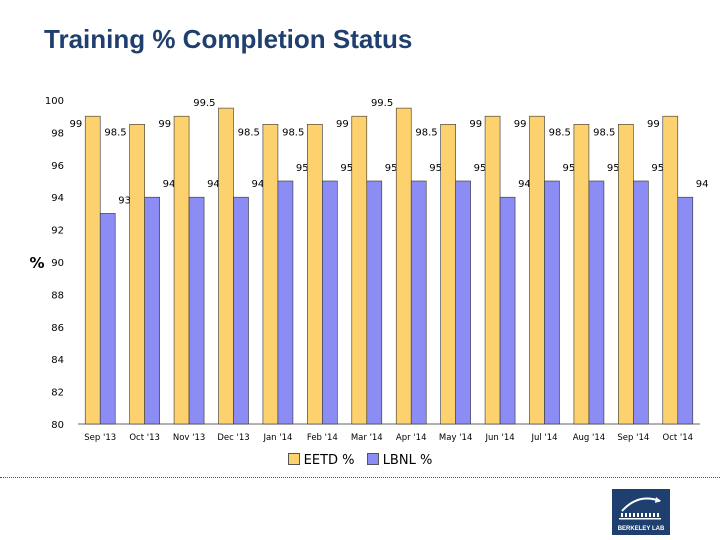  I want to click on x-tick-label: May '14, so click(455, 438).